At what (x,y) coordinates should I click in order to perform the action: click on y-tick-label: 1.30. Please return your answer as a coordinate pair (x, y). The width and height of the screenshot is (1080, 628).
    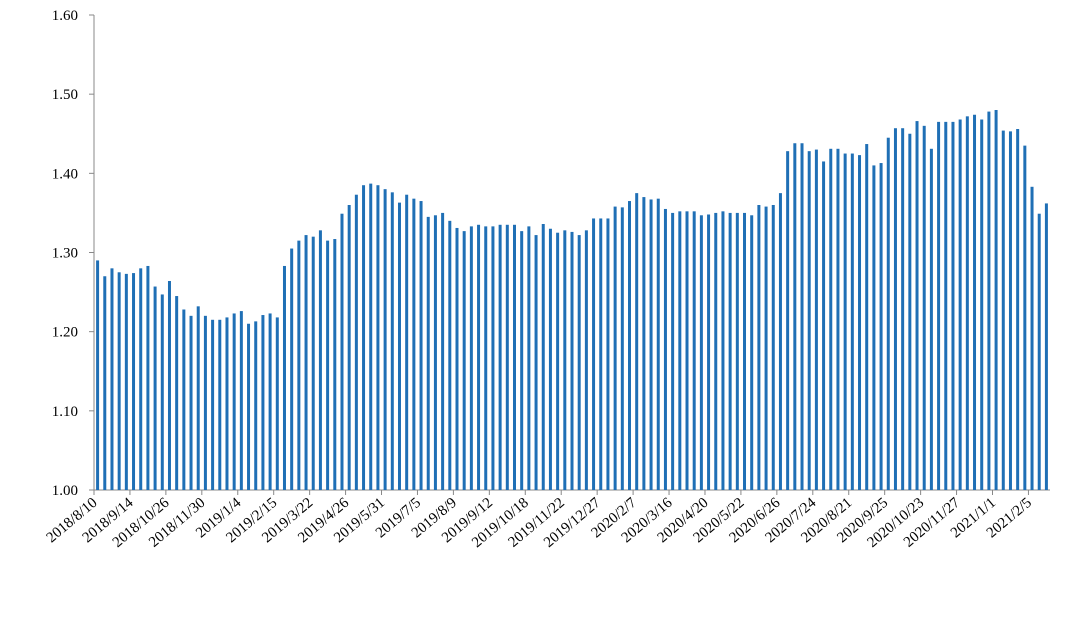
    Looking at the image, I should click on (65, 254).